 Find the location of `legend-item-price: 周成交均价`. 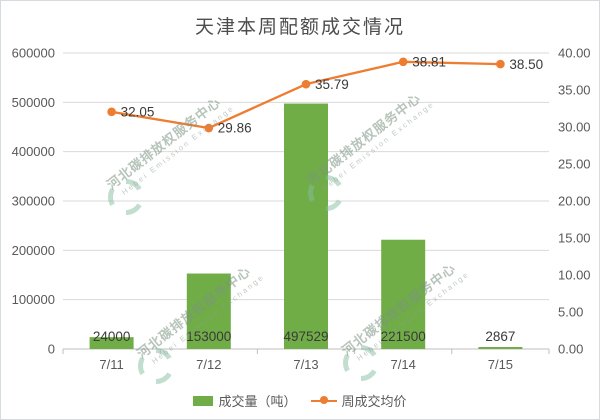

legend-item-price: 周成交均价 is located at coordinates (358, 400).